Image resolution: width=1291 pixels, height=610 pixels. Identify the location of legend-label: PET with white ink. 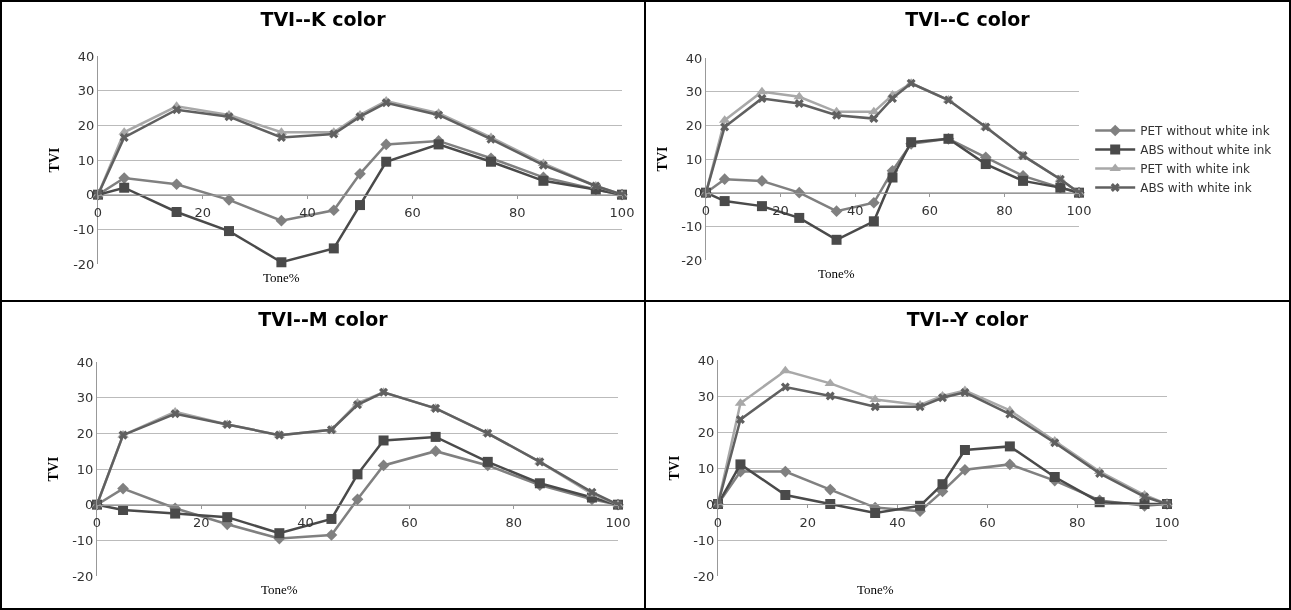
(1195, 169).